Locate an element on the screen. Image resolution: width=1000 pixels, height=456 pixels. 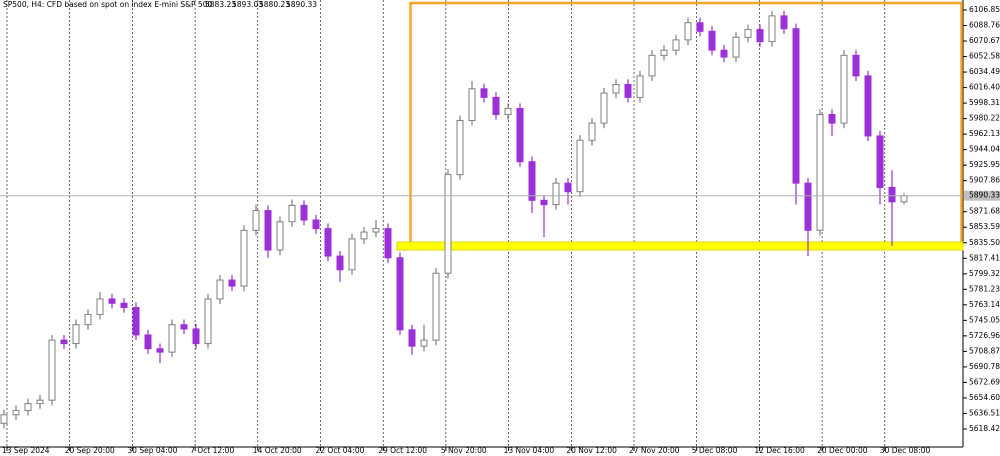
current-price-label: 5890.33 is located at coordinates (984, 195).